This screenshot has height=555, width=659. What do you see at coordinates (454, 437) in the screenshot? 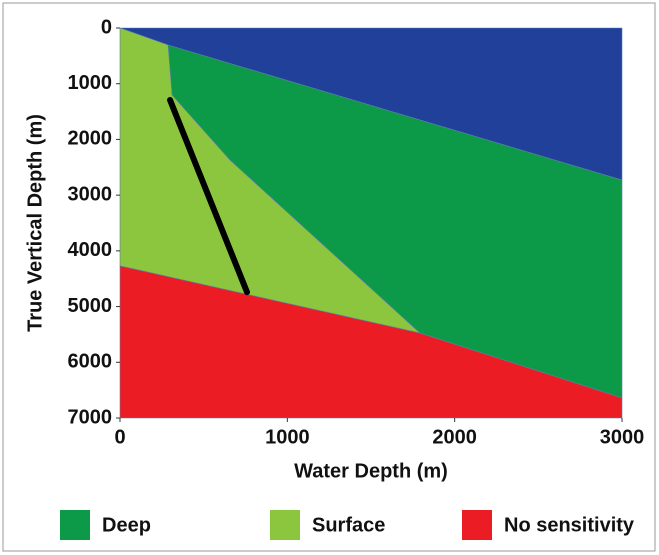
I see `x-tick-label: 2000` at bounding box center [454, 437].